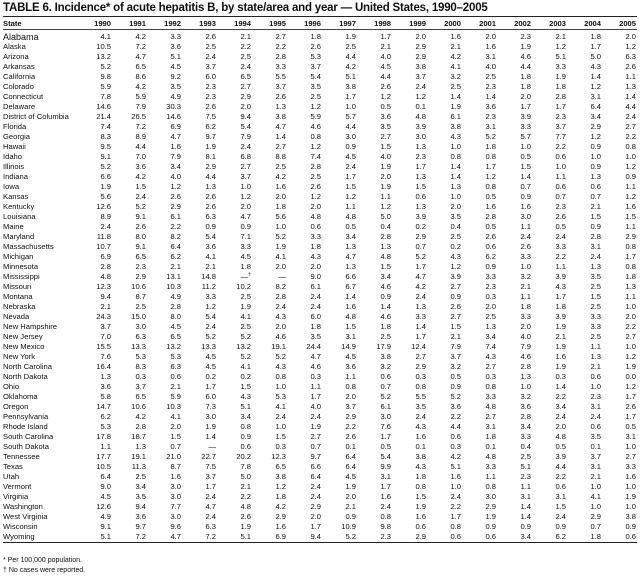 This screenshot has width=640, height=580. Describe the element at coordinates (490, 476) in the screenshot. I see `incidence-value: 1.1` at that location.